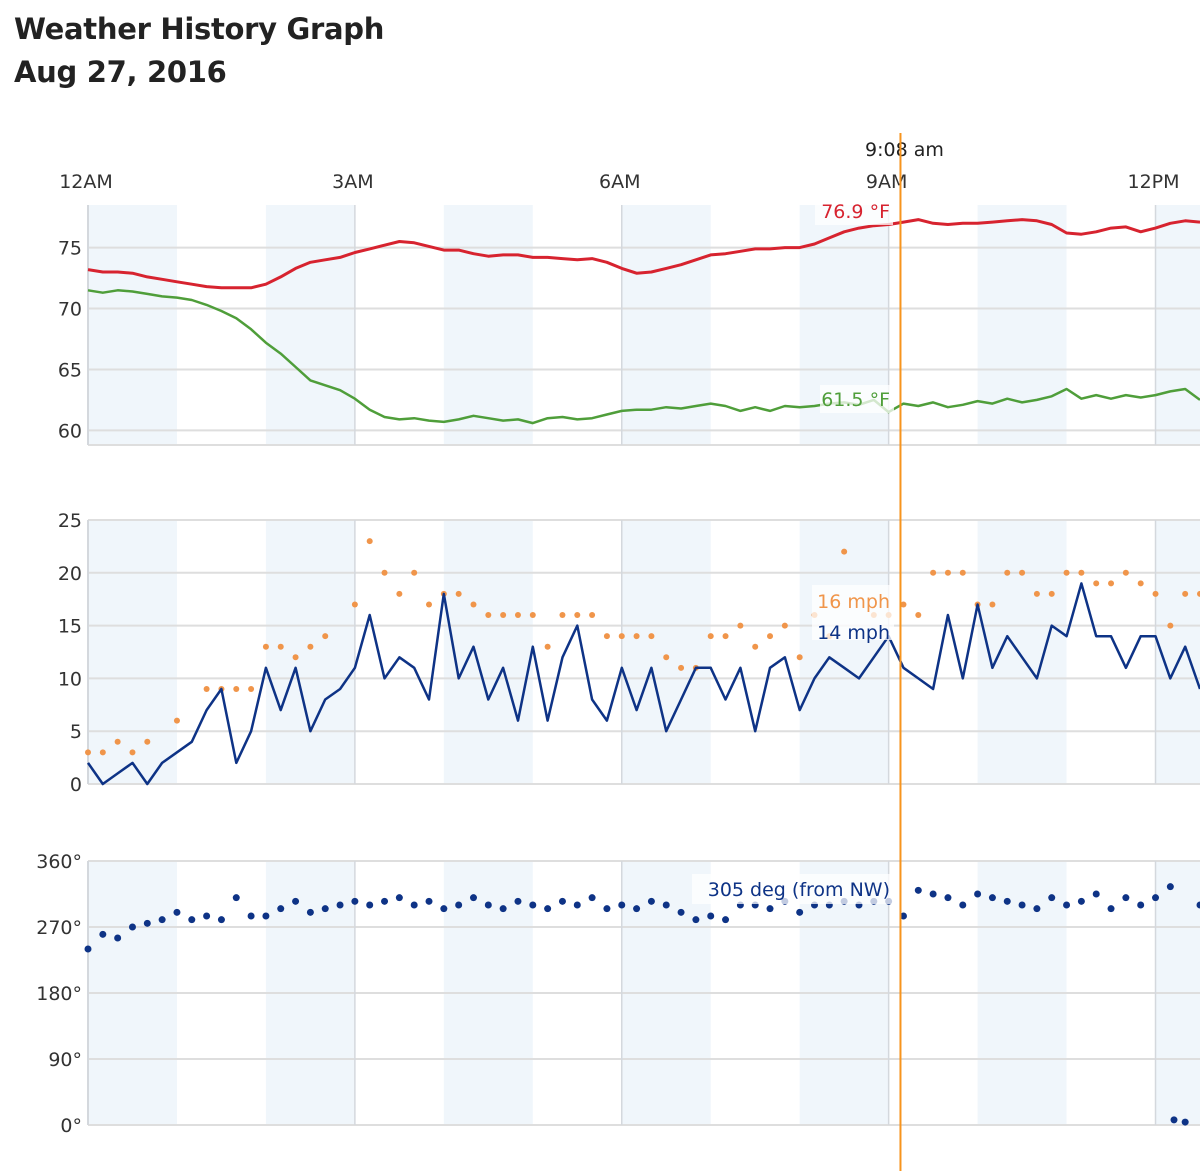  Describe the element at coordinates (70, 627) in the screenshot. I see `y-tick-label: 15` at that location.